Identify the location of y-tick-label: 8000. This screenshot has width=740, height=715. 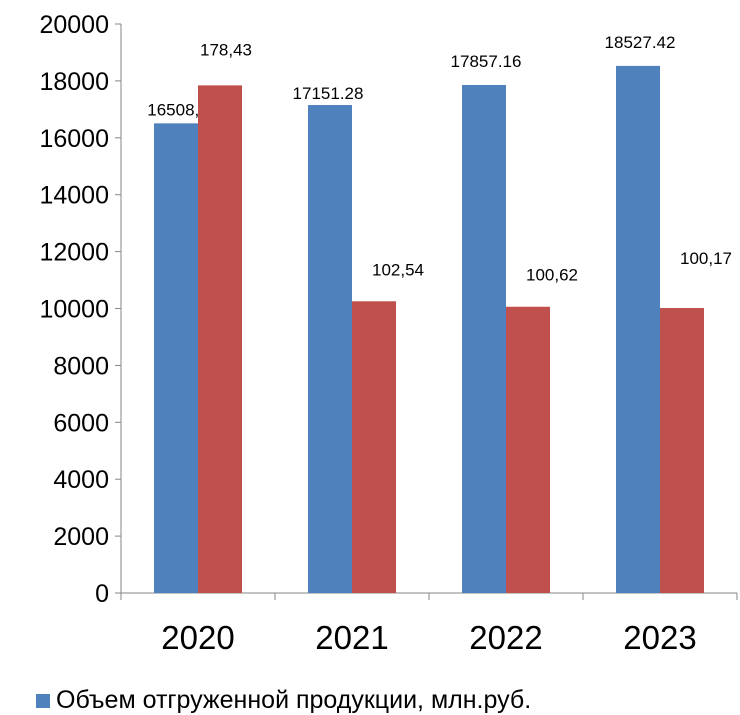
(81, 366).